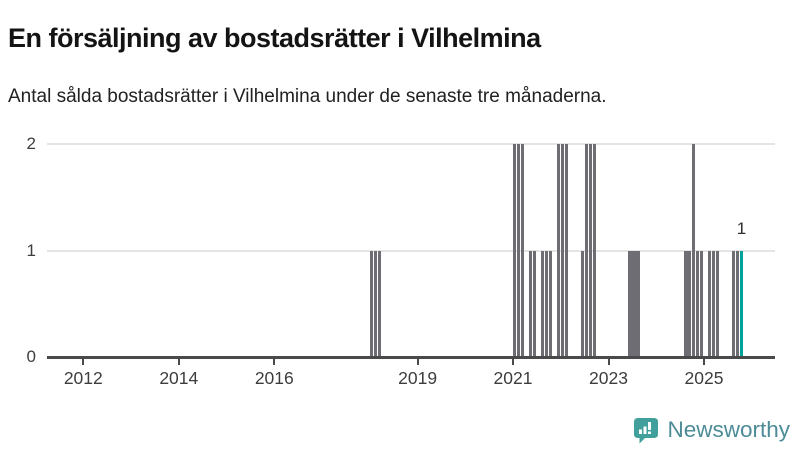 Image resolution: width=800 pixels, height=450 pixels. Describe the element at coordinates (83, 361) in the screenshot. I see `x-tick-2012` at that location.